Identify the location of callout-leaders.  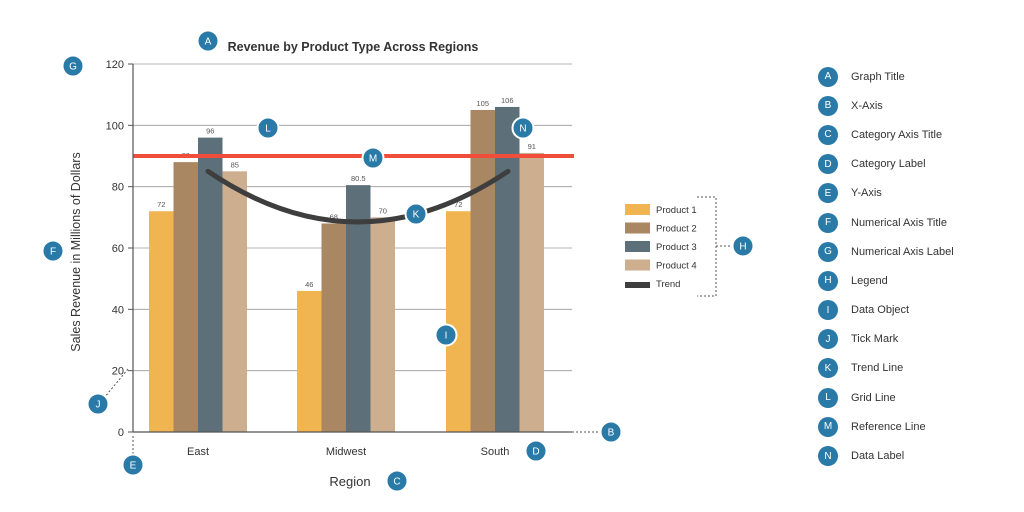
(351, 413).